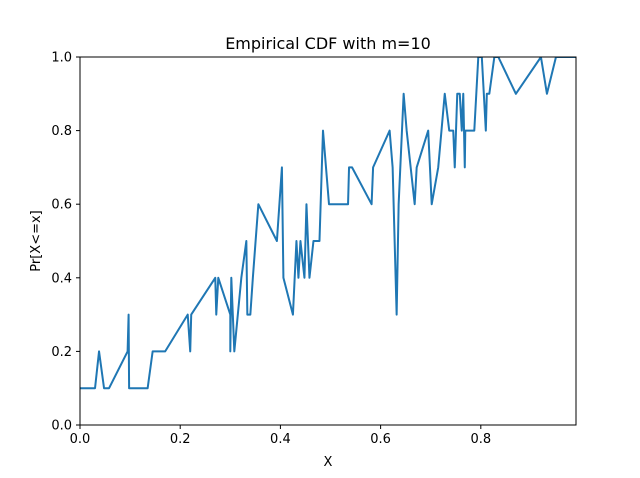 This screenshot has width=640, height=478. I want to click on x-tick-label: 0.6, so click(380, 439).